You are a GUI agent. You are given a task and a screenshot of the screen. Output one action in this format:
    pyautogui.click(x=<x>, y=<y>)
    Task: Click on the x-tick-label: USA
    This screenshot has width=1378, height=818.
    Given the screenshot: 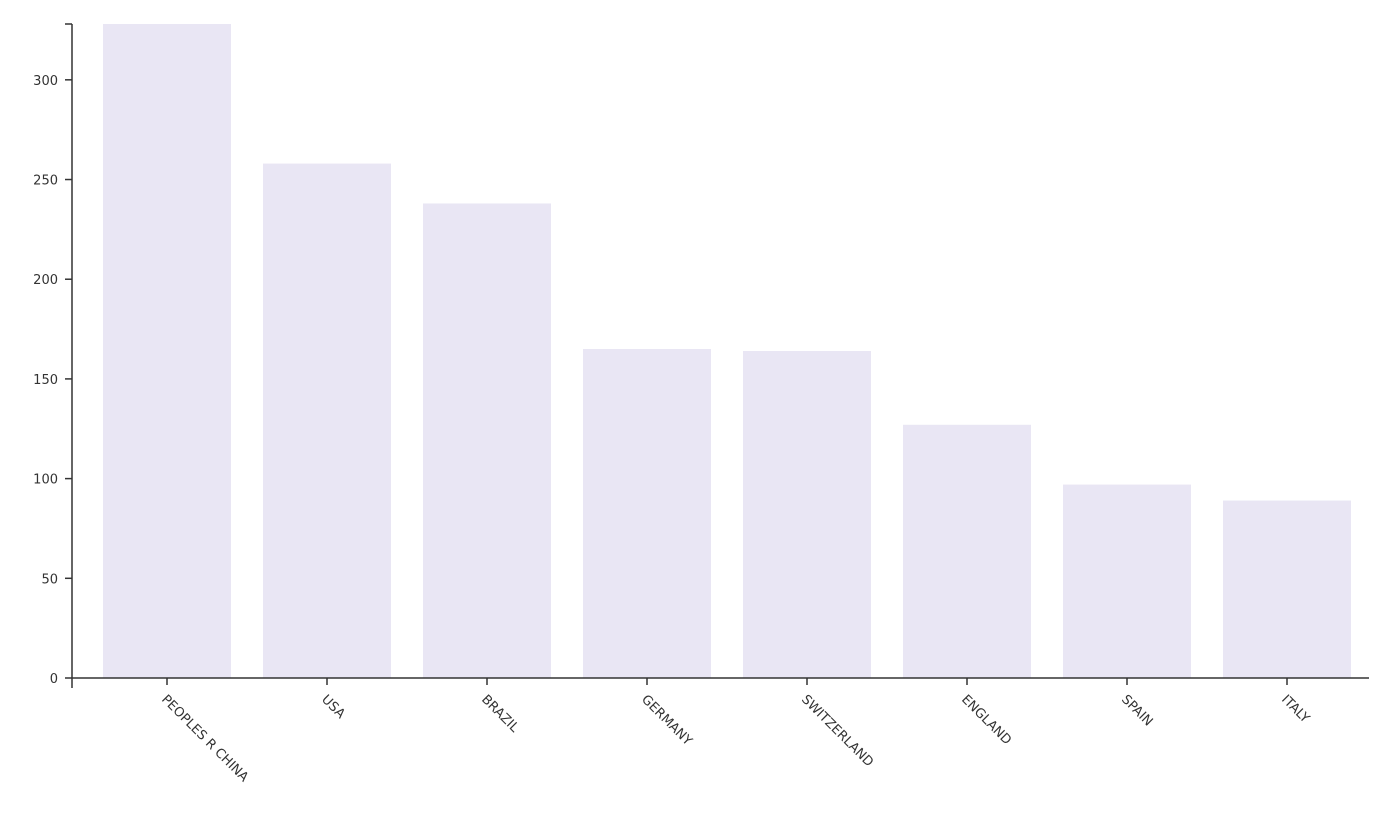 What is the action you would take?
    pyautogui.click(x=333, y=707)
    